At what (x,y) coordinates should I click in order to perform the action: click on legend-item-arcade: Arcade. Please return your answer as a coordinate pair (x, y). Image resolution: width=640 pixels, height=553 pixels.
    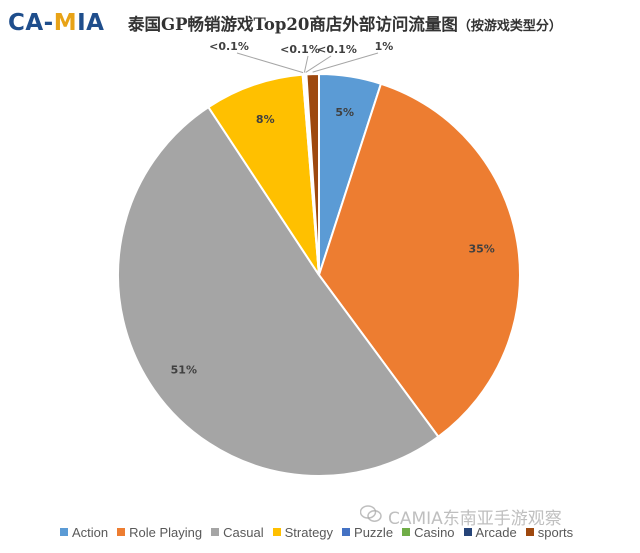
    Looking at the image, I should click on (490, 532).